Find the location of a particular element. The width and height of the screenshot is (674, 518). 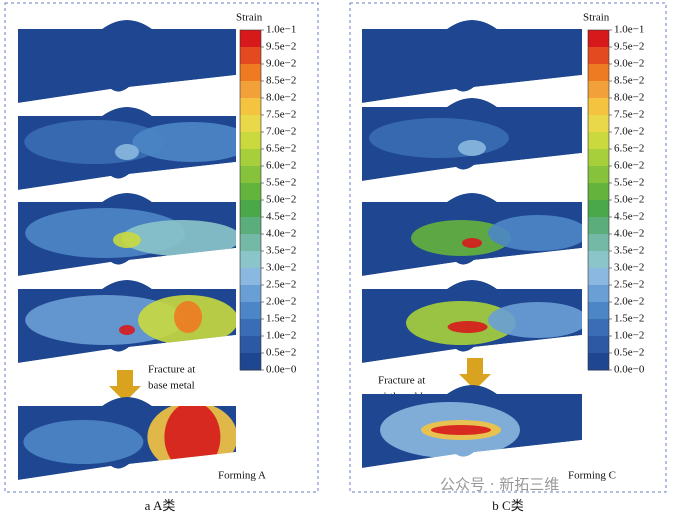

colorbar-label: 9.5e−2 is located at coordinates (281, 47).